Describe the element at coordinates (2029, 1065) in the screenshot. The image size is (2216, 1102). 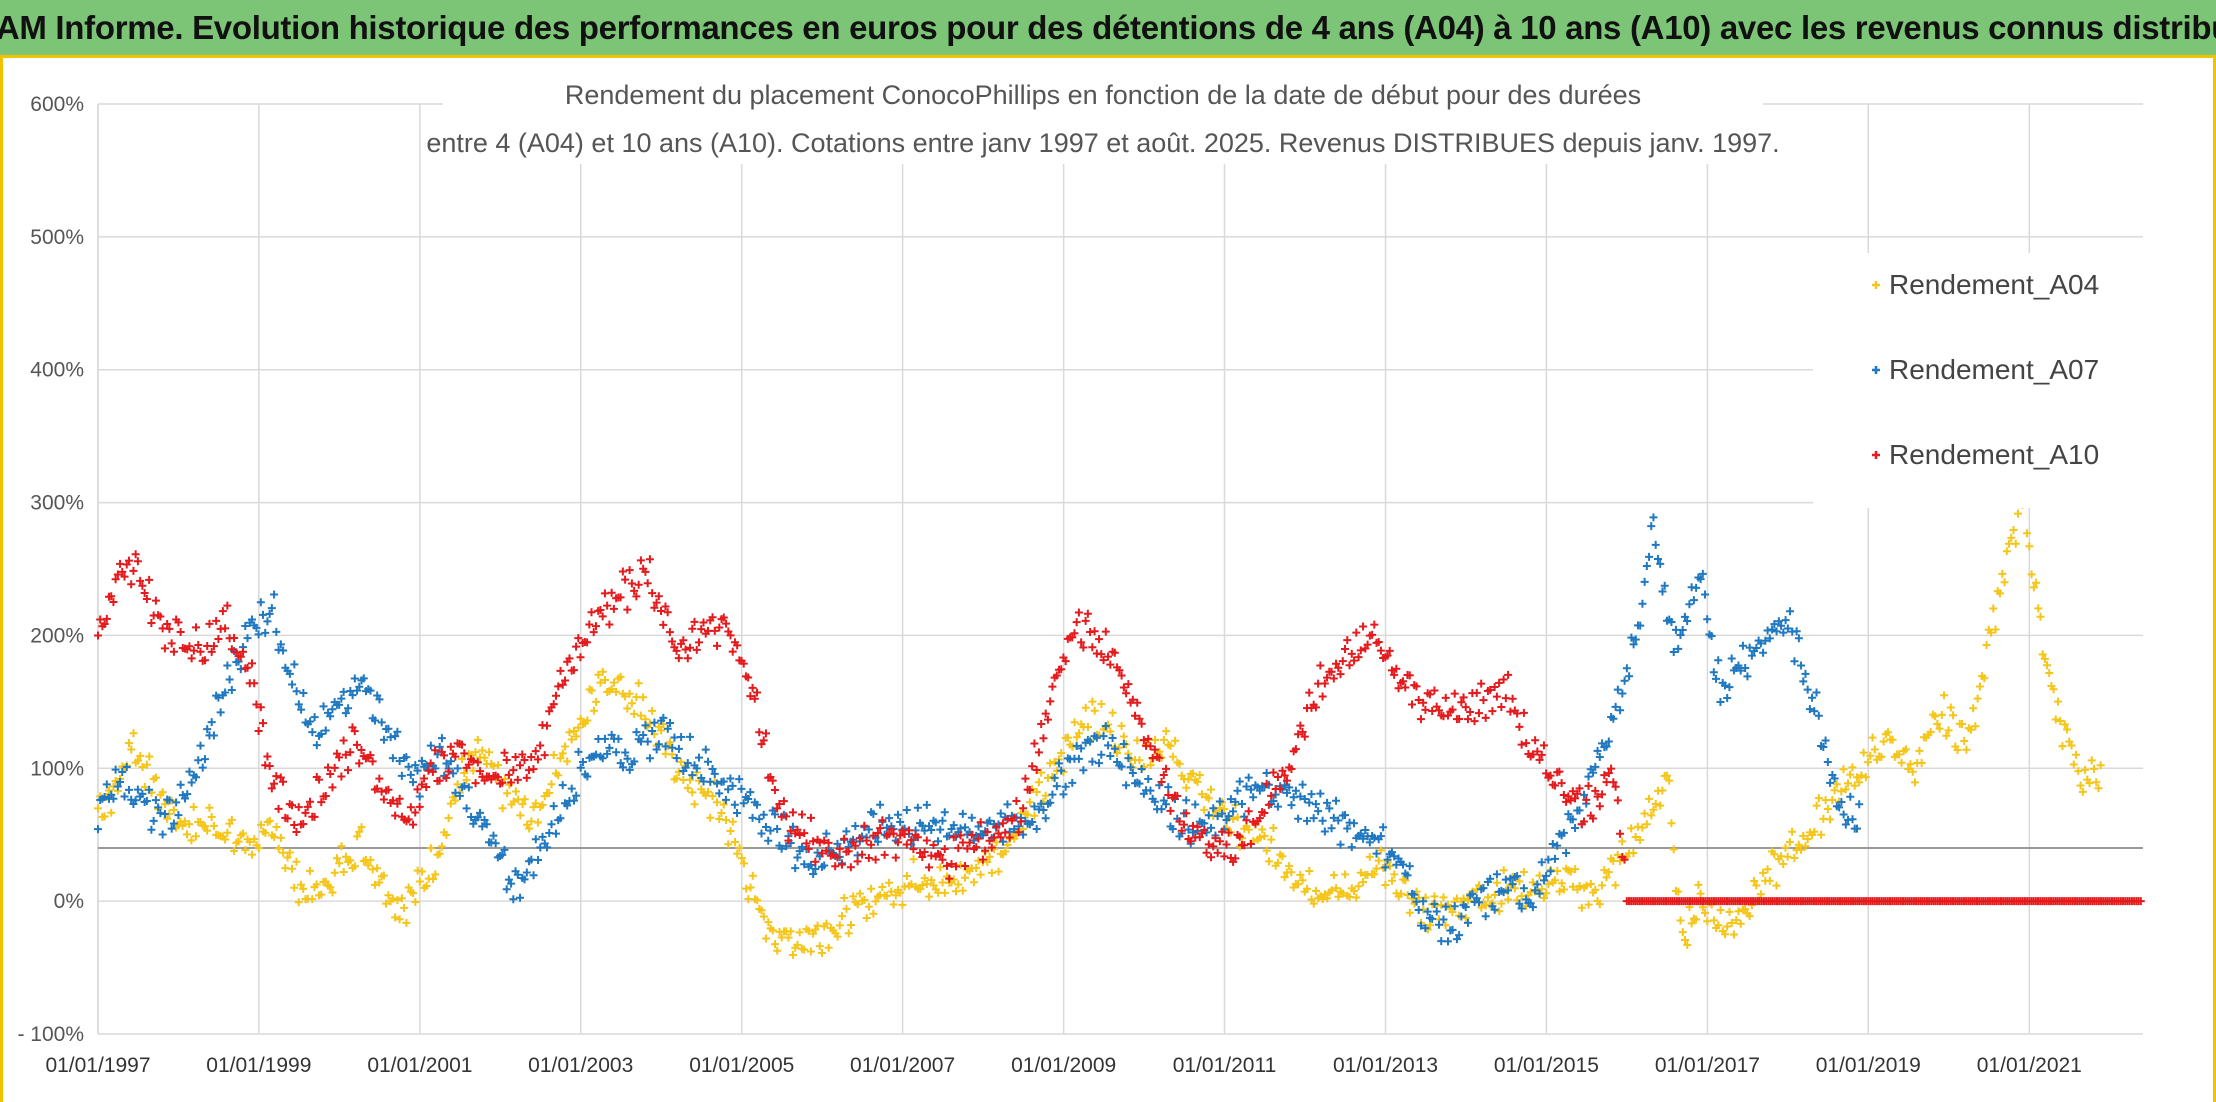
I see `x-tick-label: 01/01/2021` at that location.